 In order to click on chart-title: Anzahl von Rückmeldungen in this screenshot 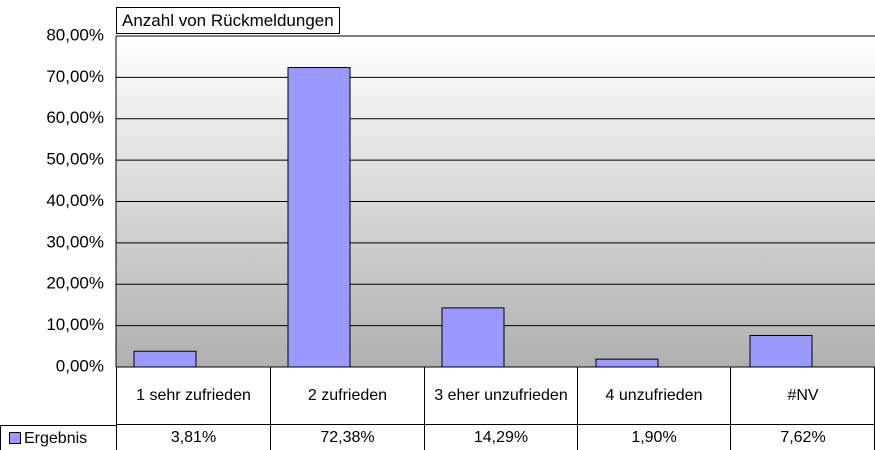, I will do `click(228, 20)`.